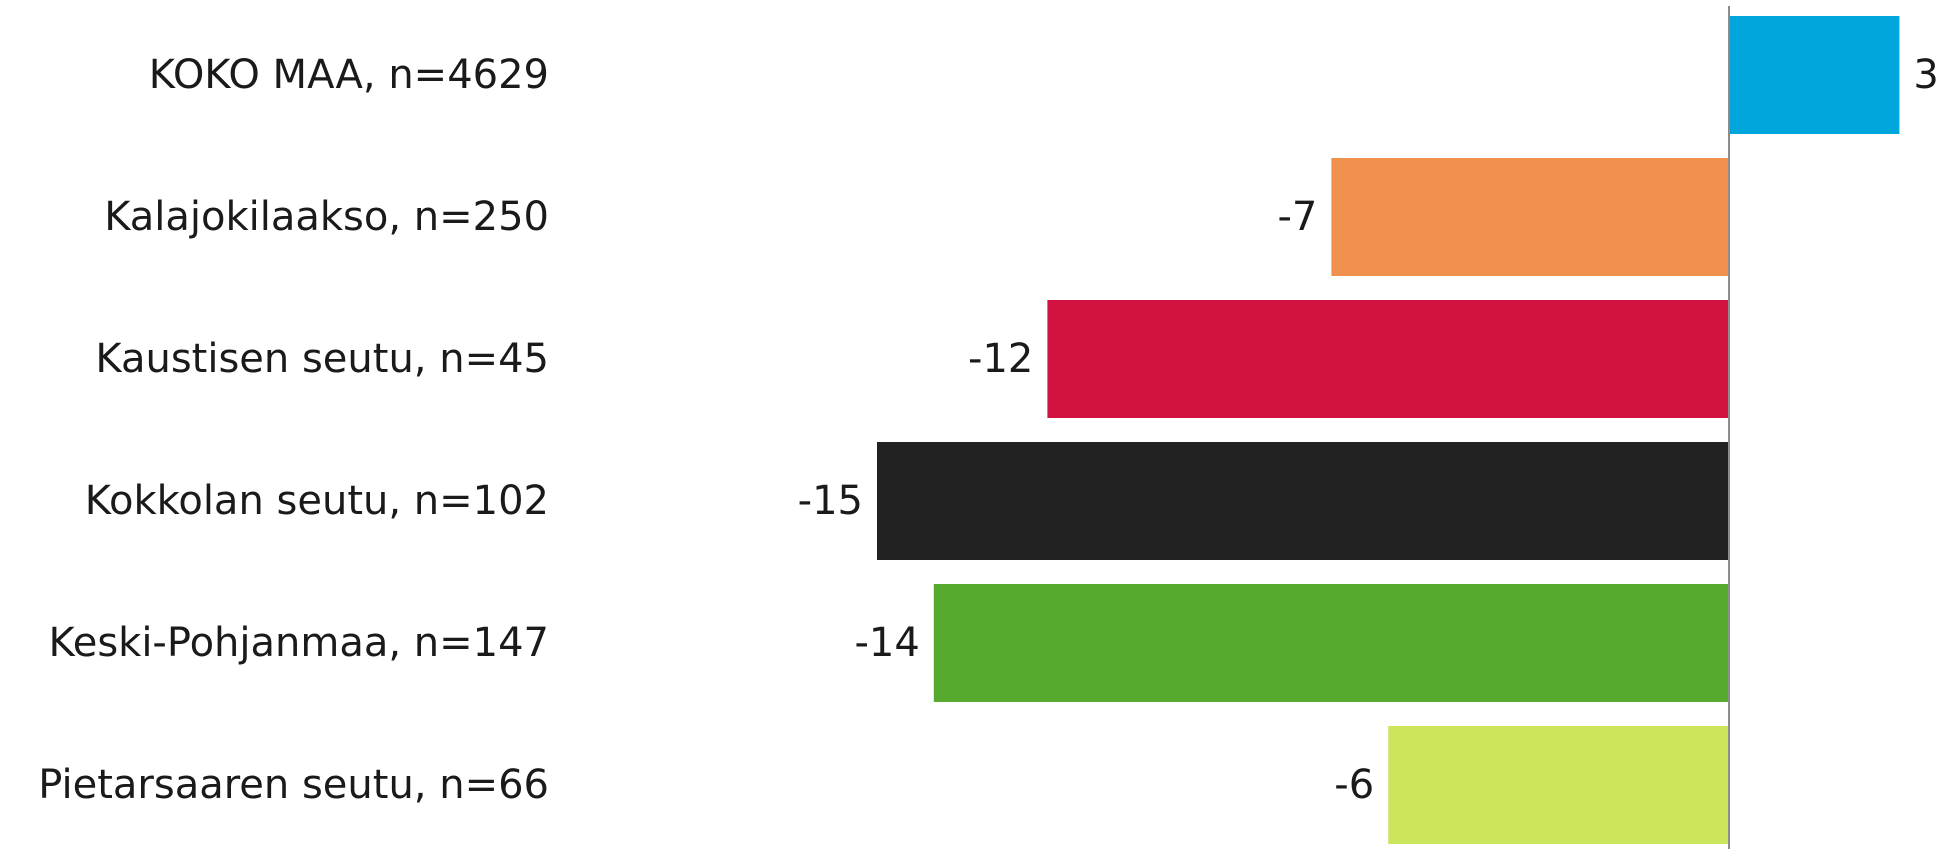 Image resolution: width=1949 pixels, height=849 pixels. What do you see at coordinates (1000, 359) in the screenshot?
I see `value-label: -12` at bounding box center [1000, 359].